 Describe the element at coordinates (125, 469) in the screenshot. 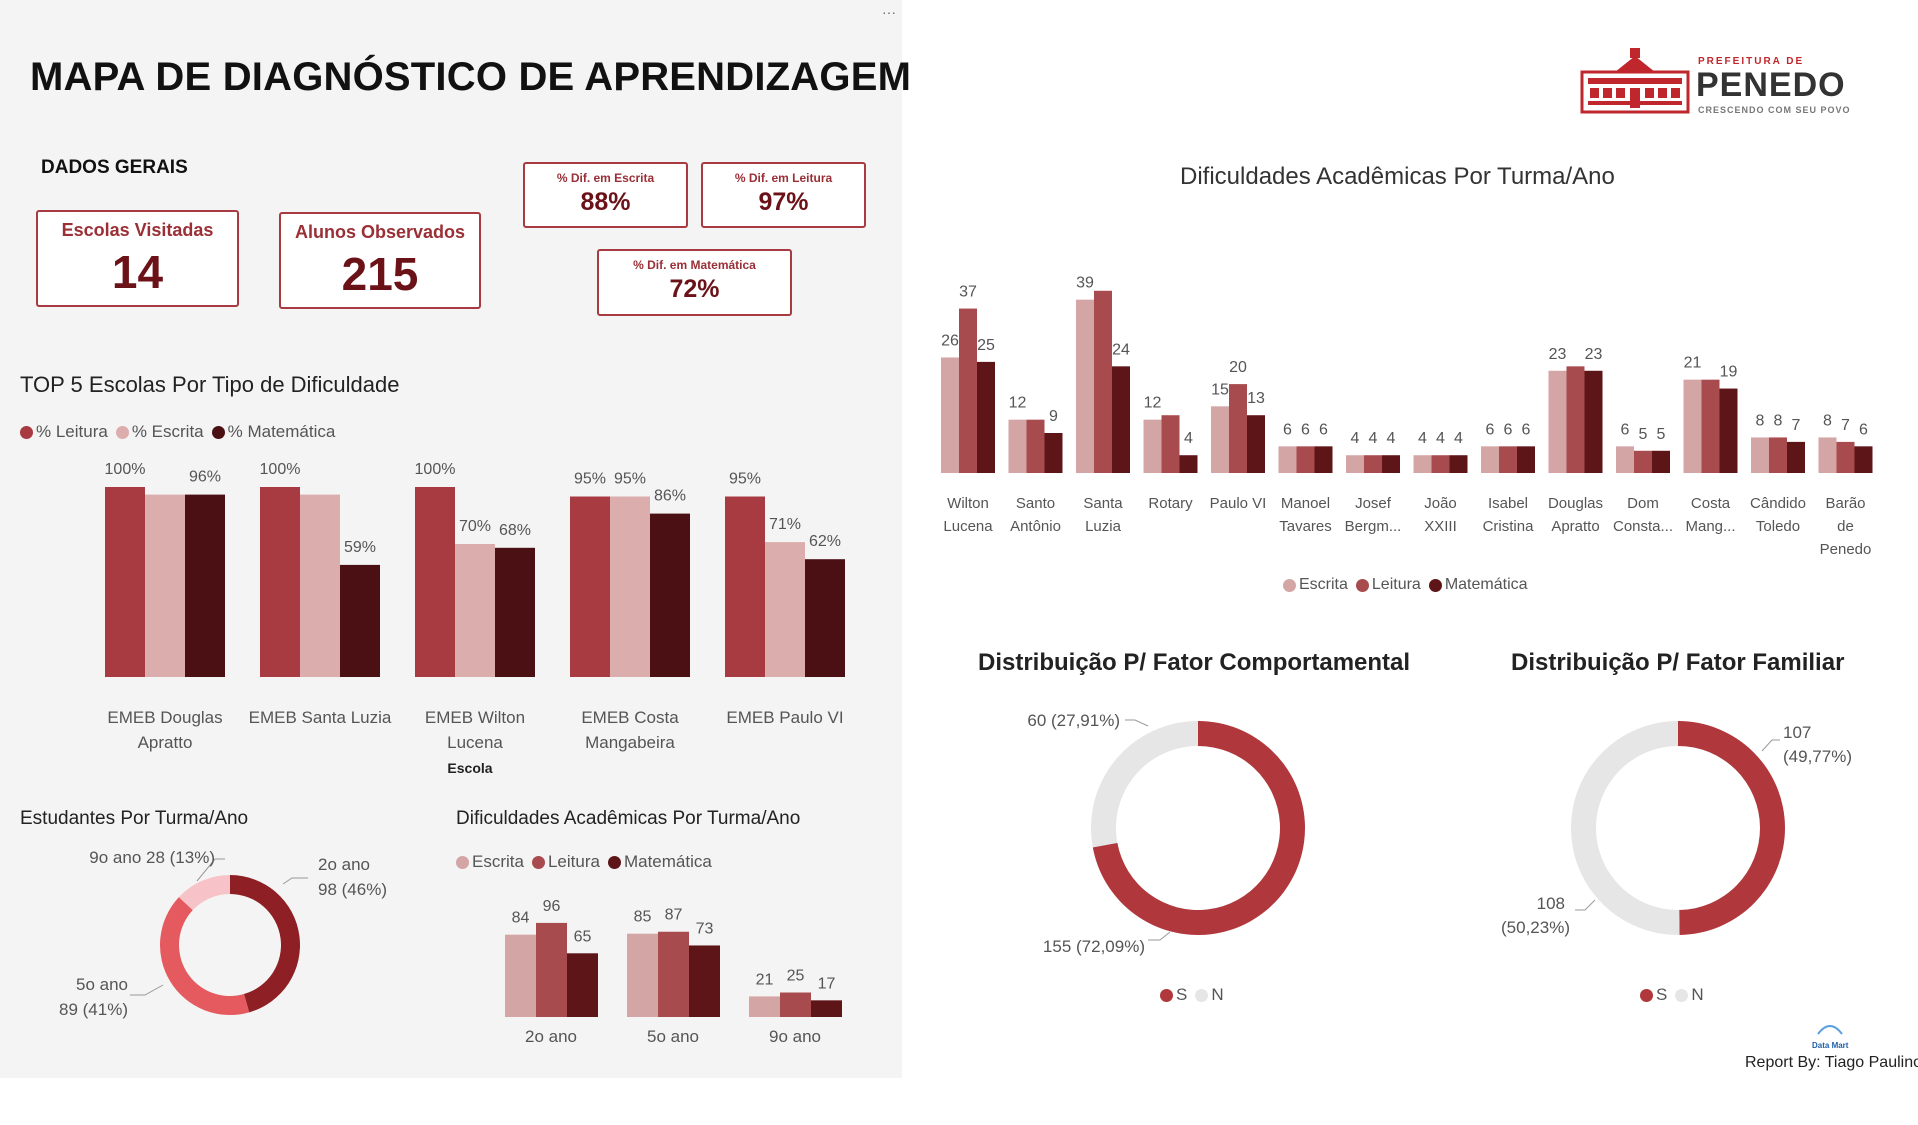

I see `data-label: 100%` at that location.